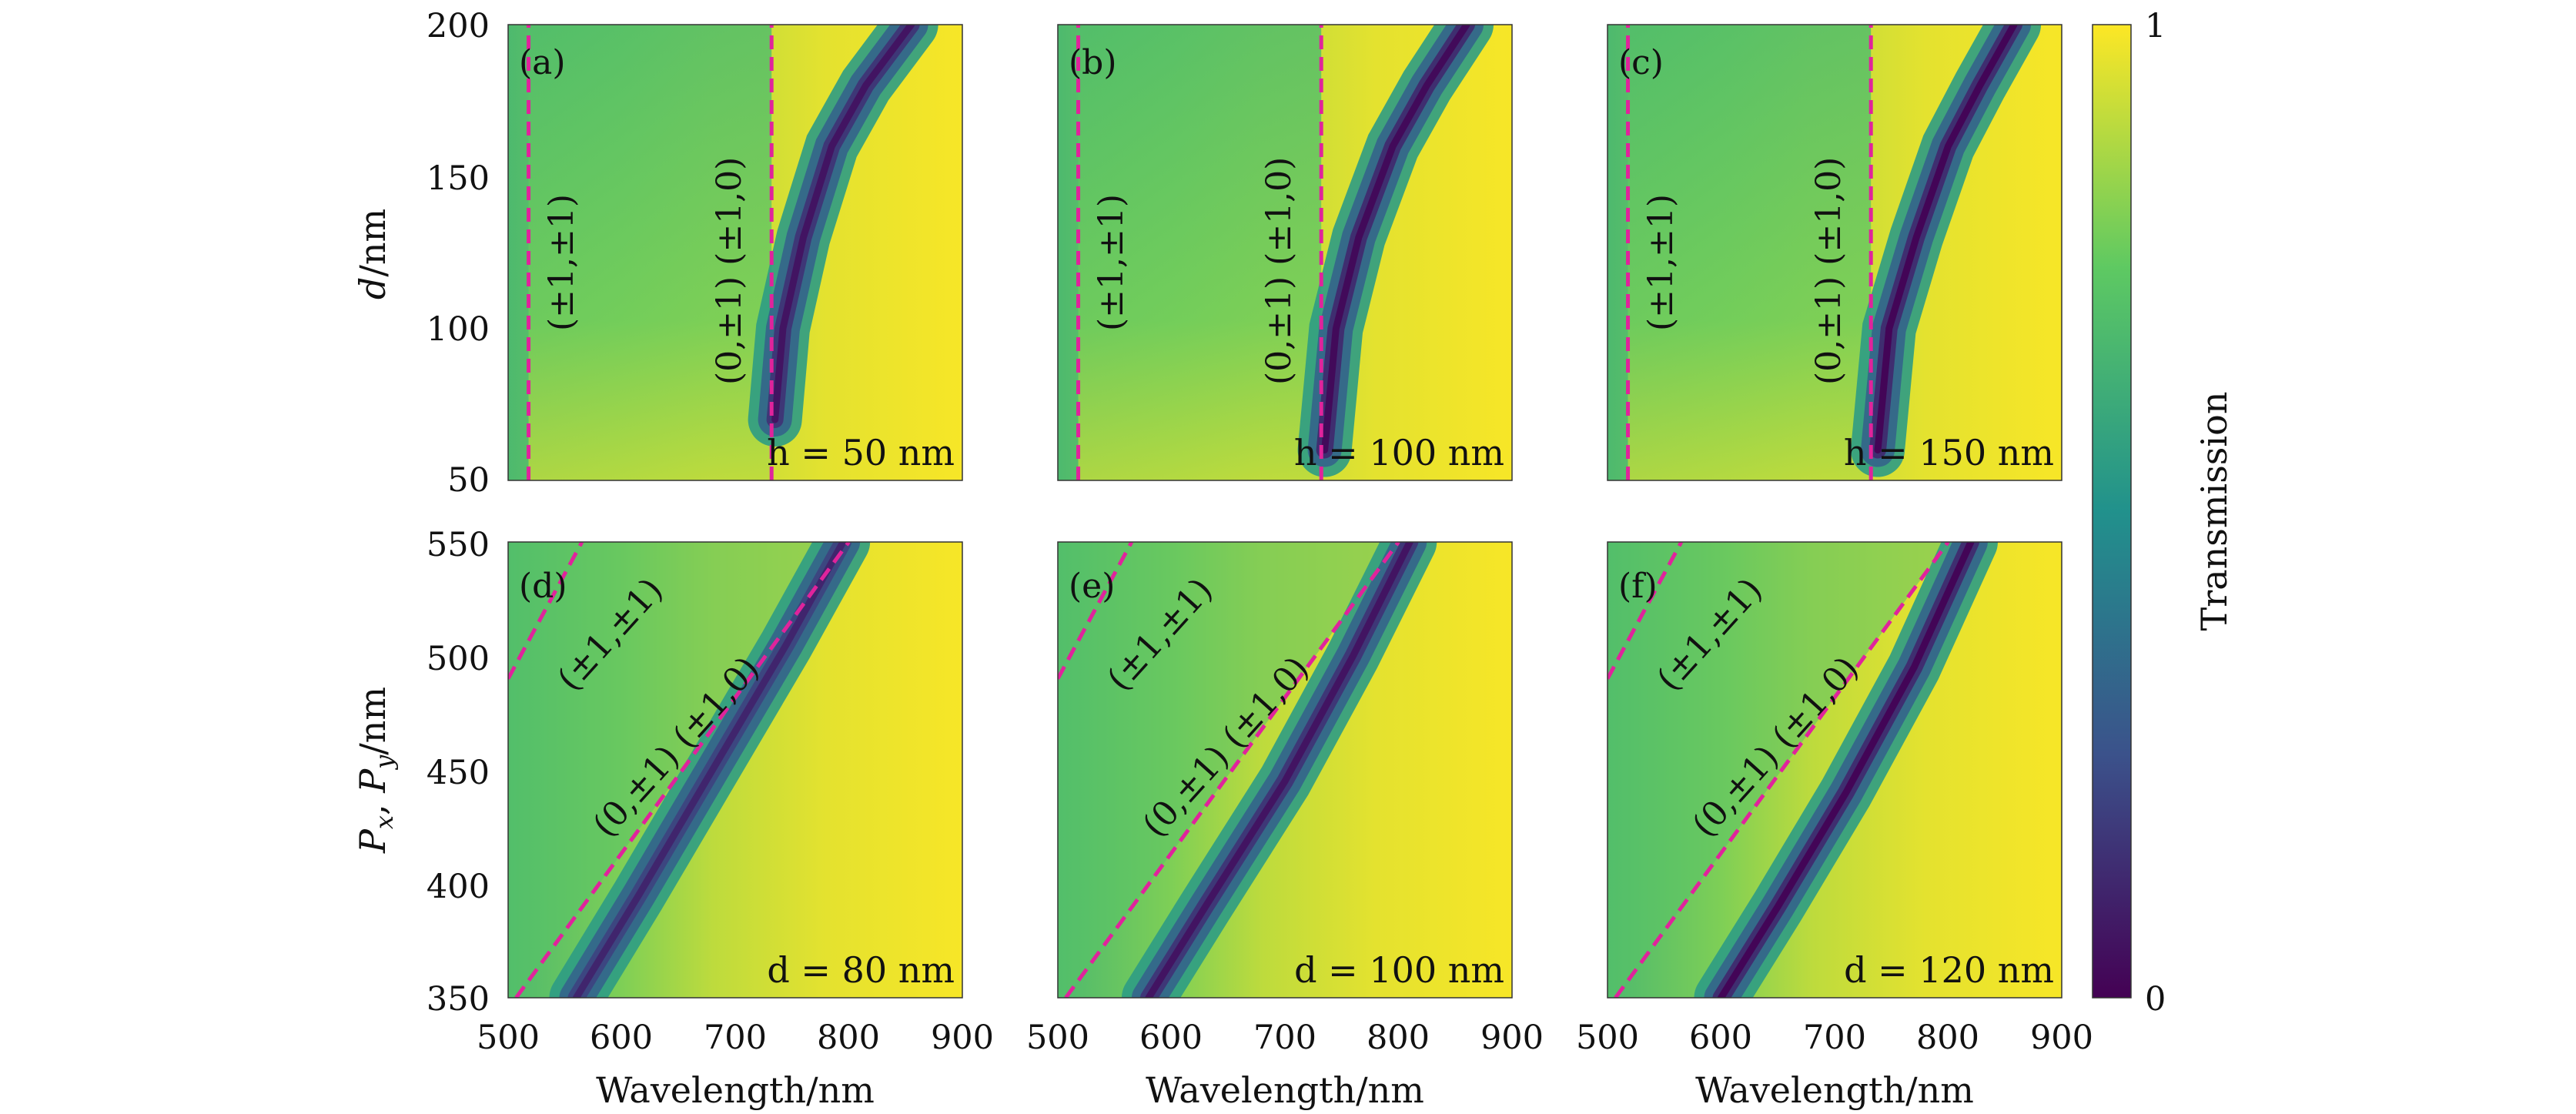 This screenshot has width=2576, height=1114. What do you see at coordinates (2214, 511) in the screenshot?
I see `colorbar-title: Transmission` at bounding box center [2214, 511].